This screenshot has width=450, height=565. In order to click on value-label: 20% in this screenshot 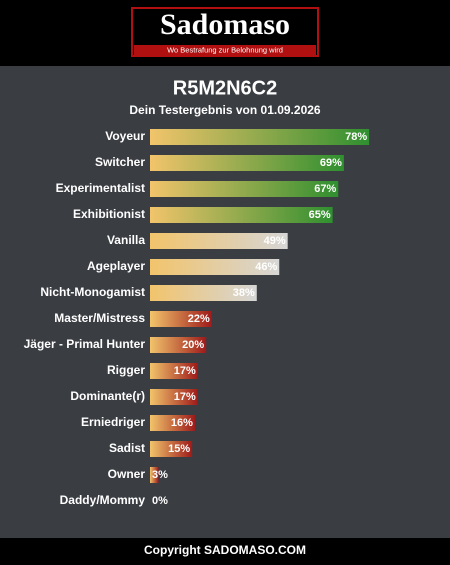, I will do `click(193, 345)`.